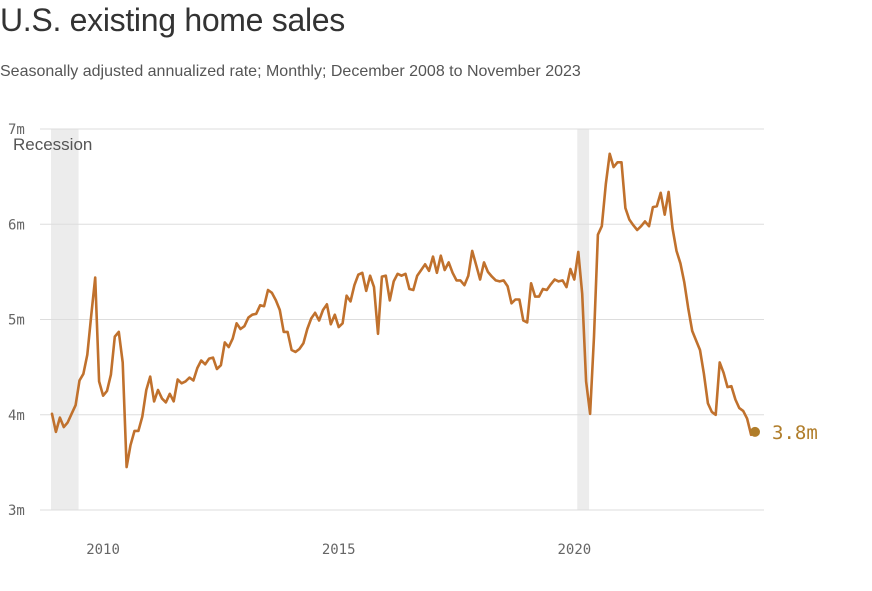  Describe the element at coordinates (52, 144) in the screenshot. I see `recession-label: Recession` at that location.